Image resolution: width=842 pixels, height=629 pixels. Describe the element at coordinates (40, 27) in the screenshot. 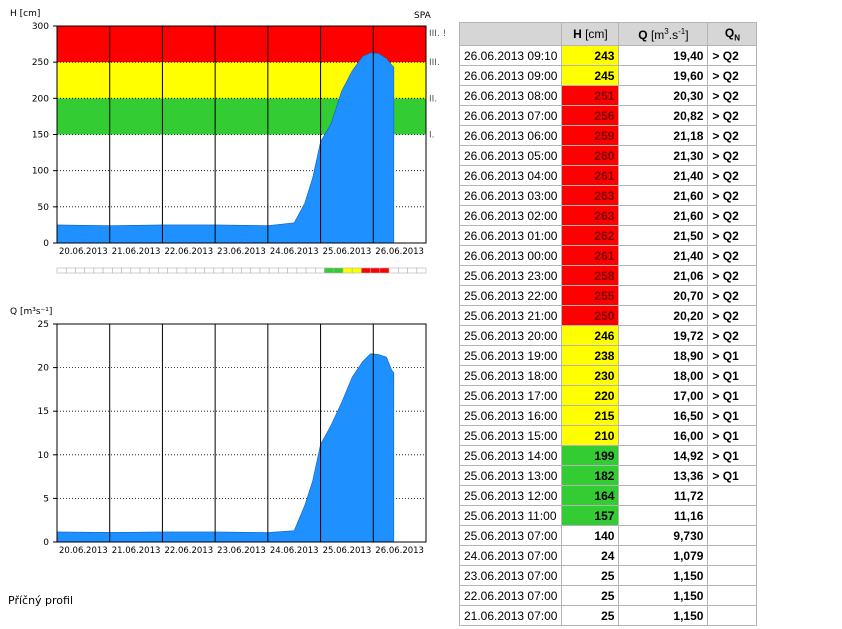

I see `y-tick-label: 300` at that location.